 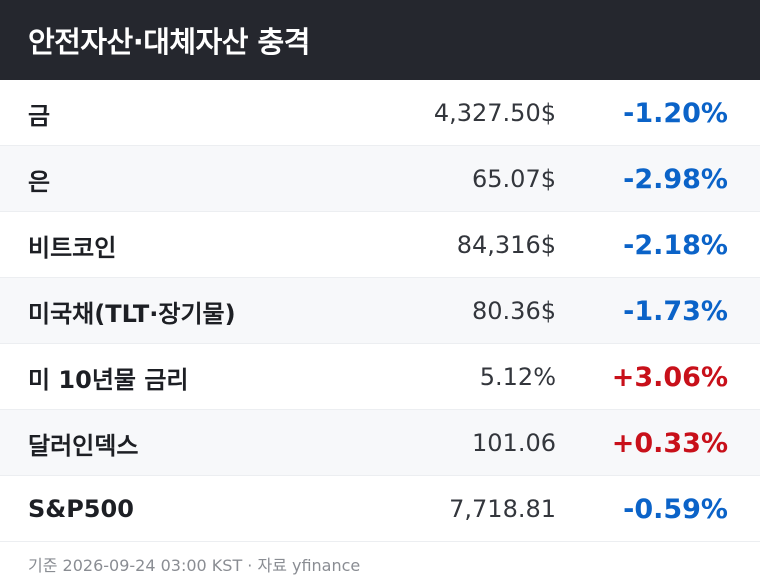 I want to click on change-cell: -1.20%, so click(x=675, y=113).